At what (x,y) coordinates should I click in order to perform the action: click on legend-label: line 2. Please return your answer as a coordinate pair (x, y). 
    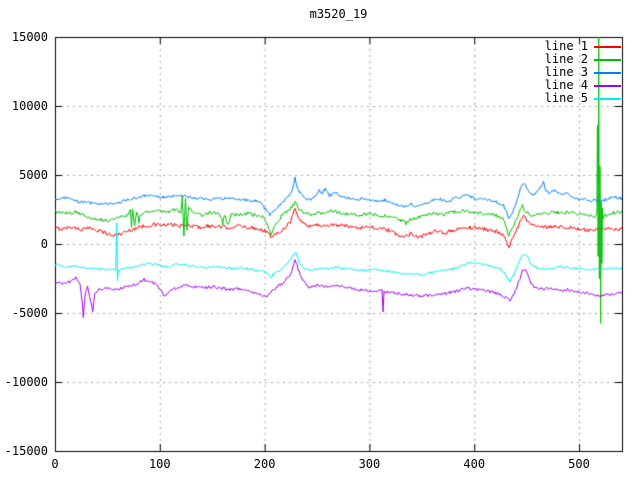
    Looking at the image, I should click on (566, 59).